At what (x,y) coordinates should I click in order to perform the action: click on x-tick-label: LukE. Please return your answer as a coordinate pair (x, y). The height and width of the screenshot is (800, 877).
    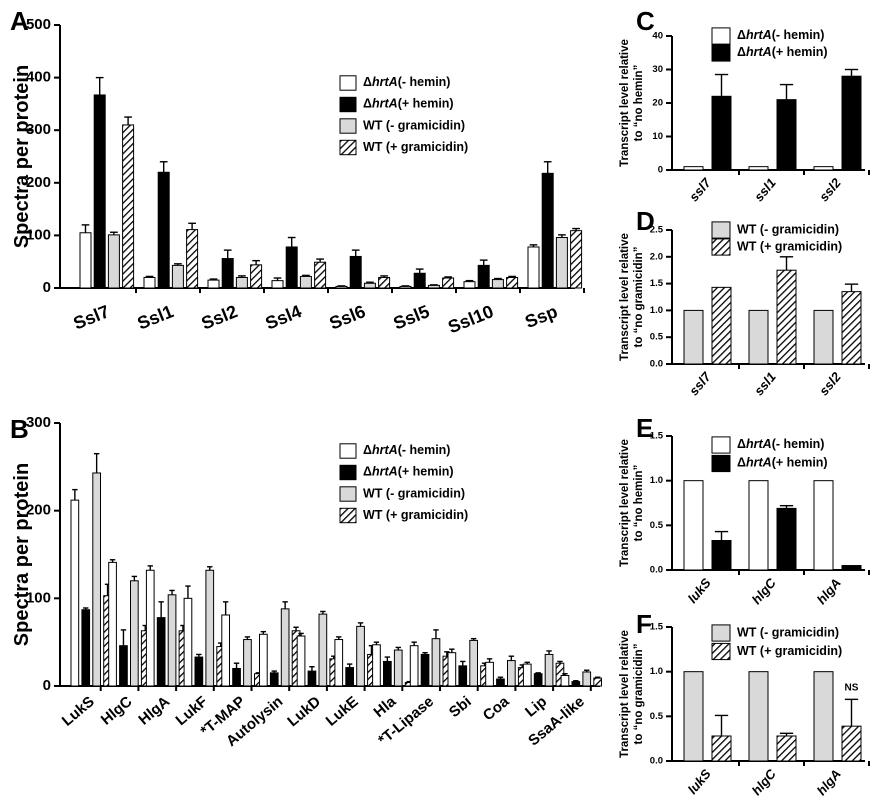
    Looking at the image, I should click on (342, 711).